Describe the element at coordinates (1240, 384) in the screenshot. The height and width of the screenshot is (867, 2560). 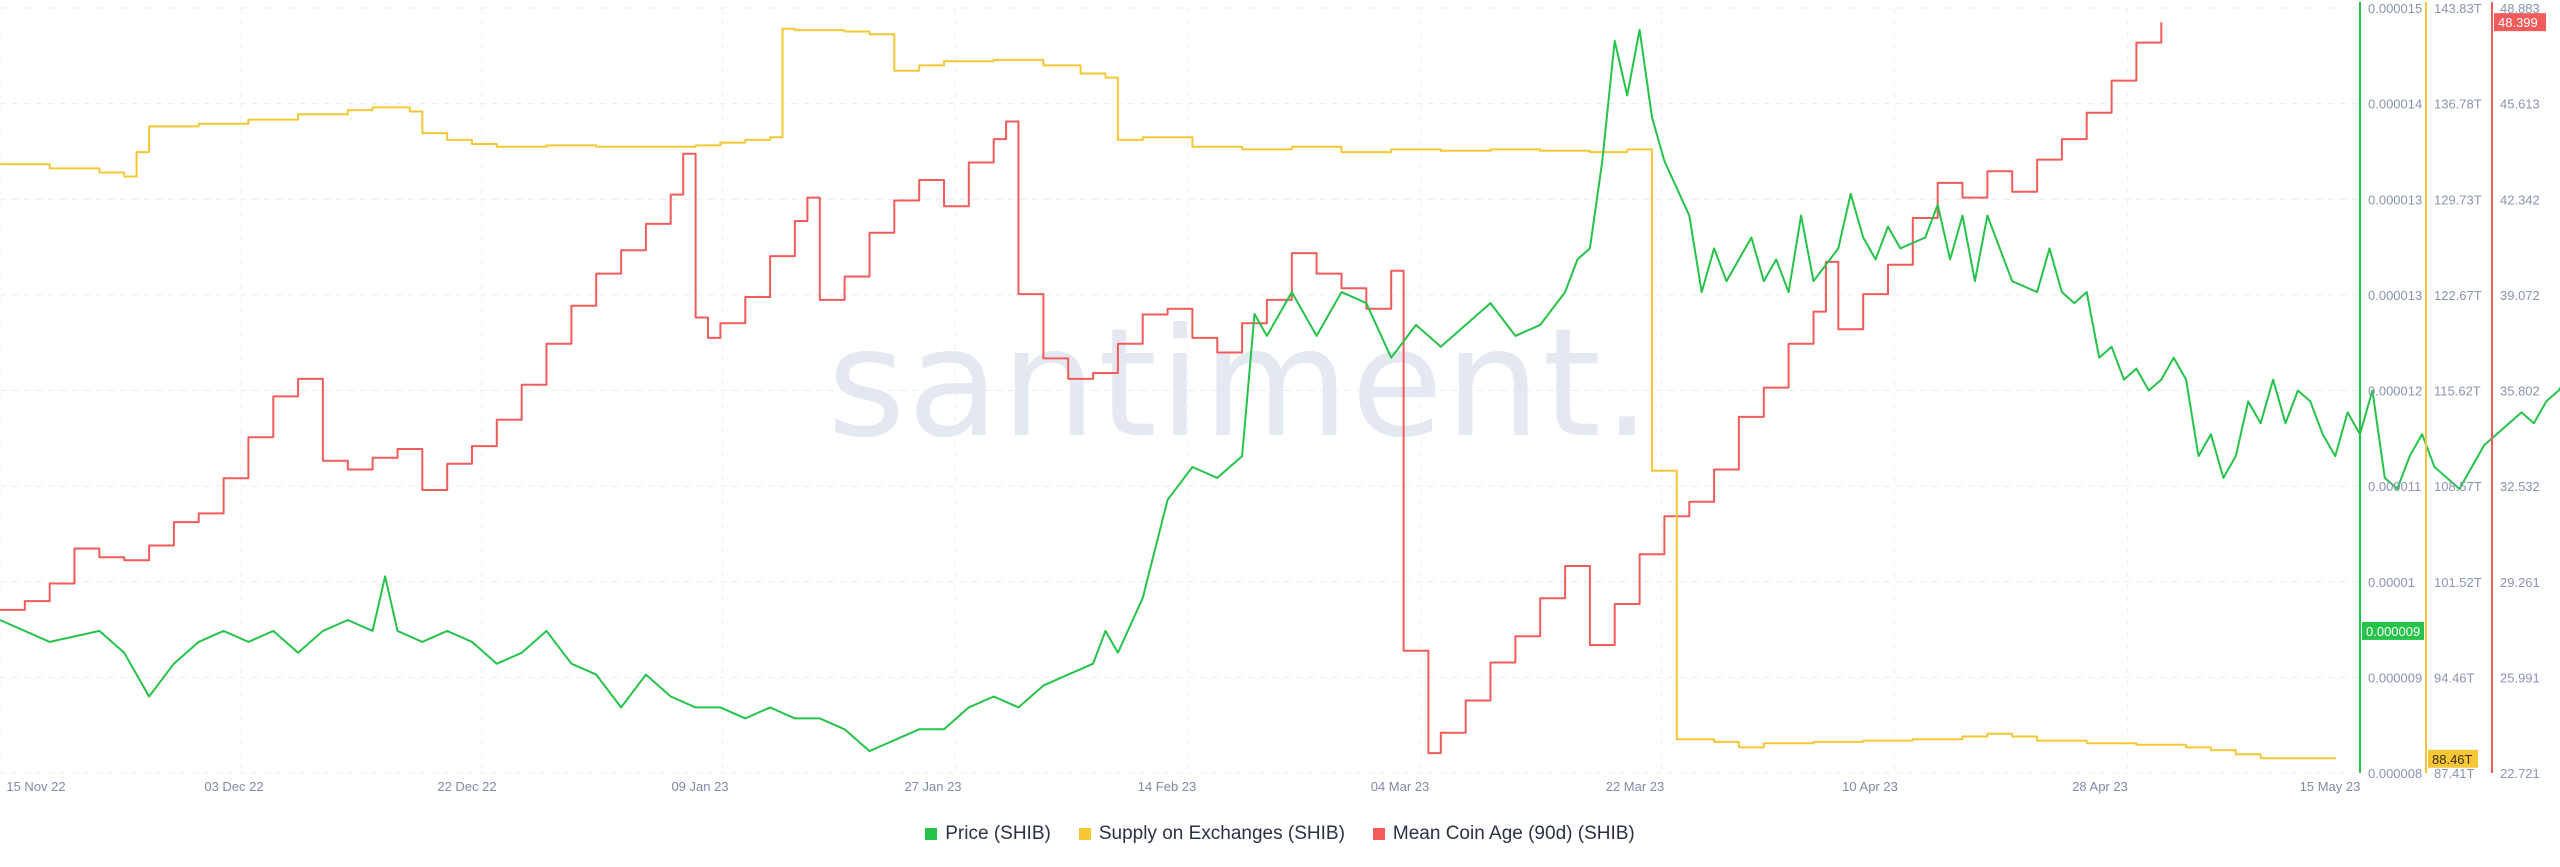
I see `watermark-text: santiment.` at that location.